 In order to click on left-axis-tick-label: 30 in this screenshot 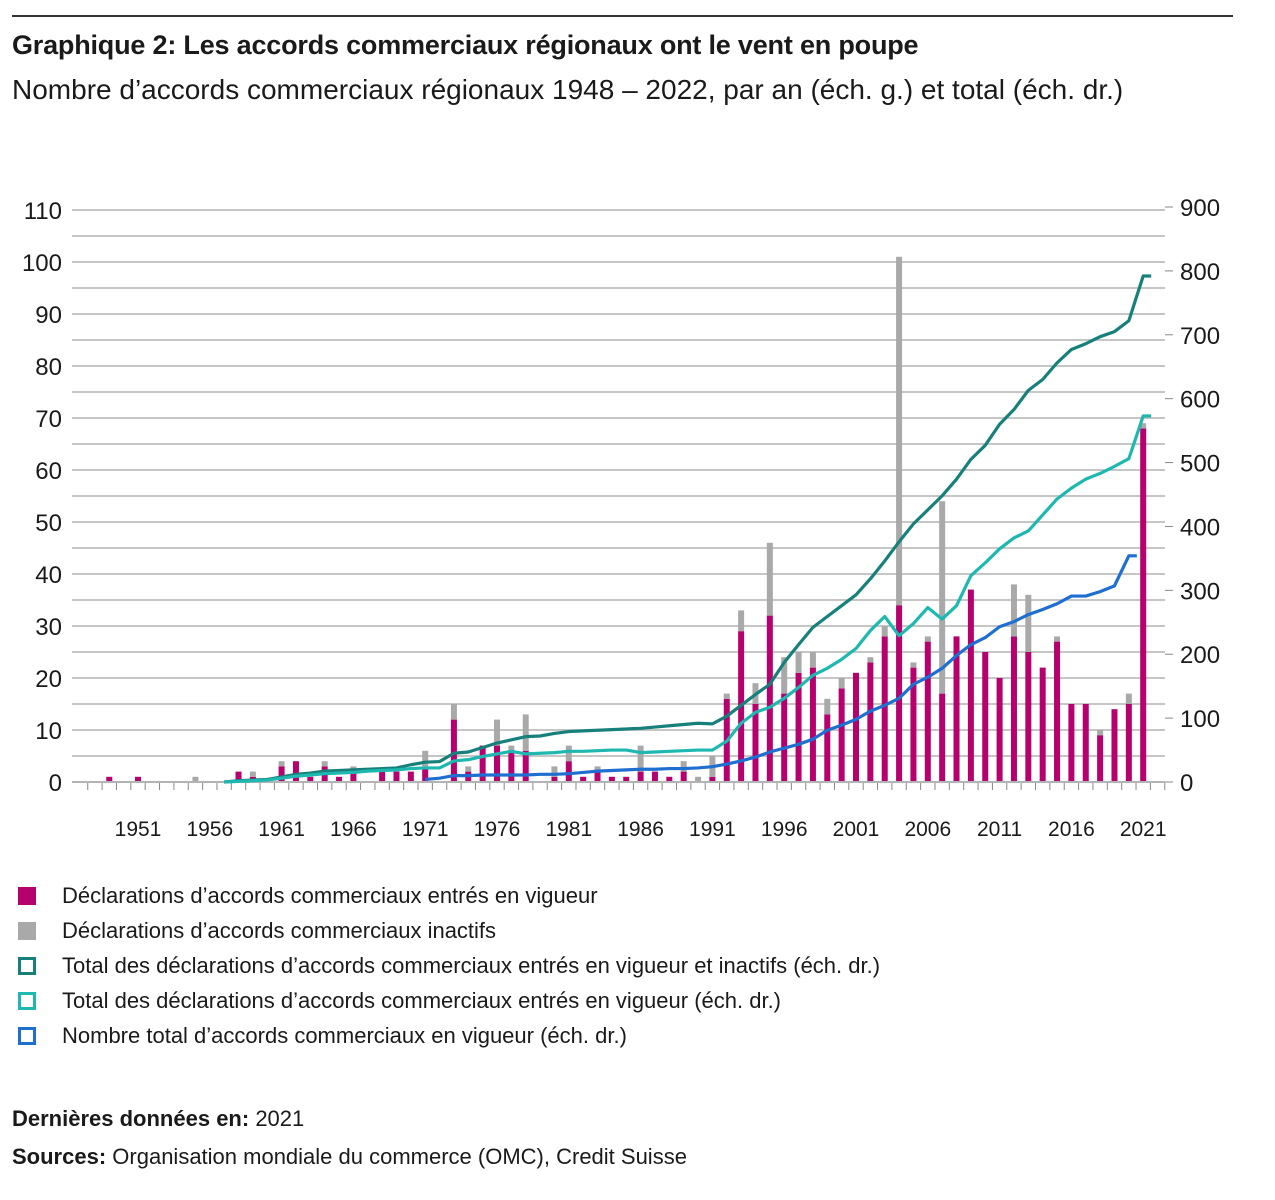, I will do `click(48, 627)`.